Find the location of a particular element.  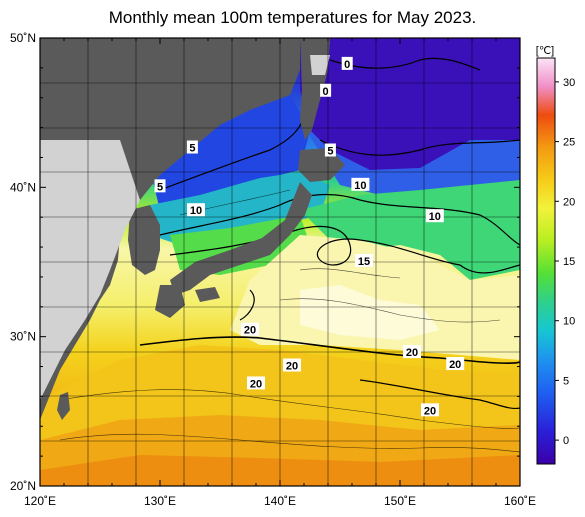

latitude-label: 40˚N is located at coordinates (23, 187).